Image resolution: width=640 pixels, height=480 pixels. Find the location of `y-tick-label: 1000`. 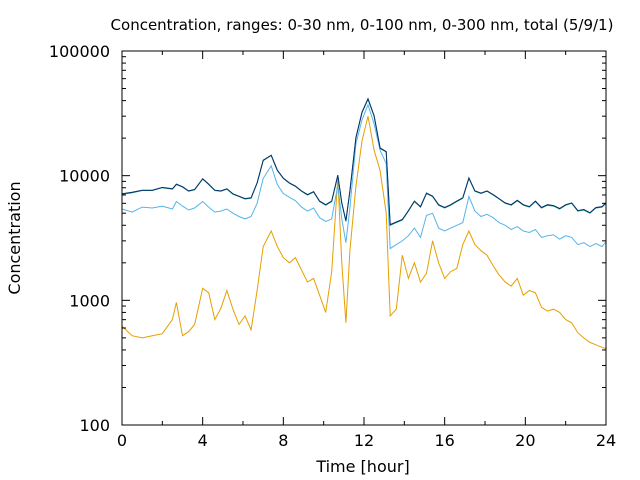

y-tick-label: 1000 is located at coordinates (89, 300).